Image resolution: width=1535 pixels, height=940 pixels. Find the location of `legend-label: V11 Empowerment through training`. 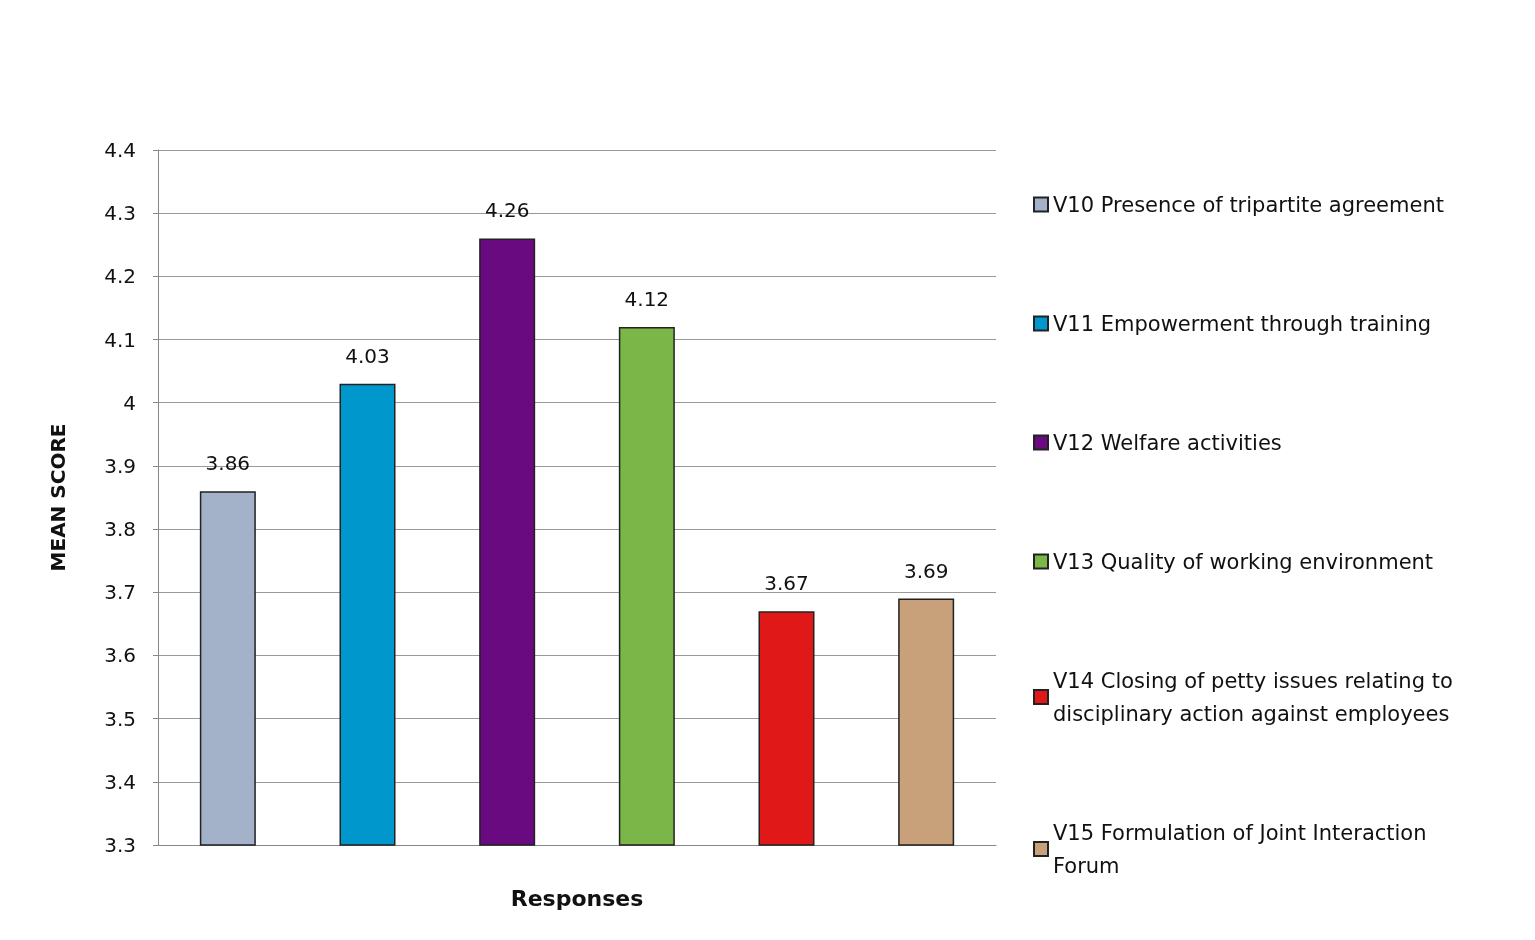

legend-label: V11 Empowerment through training is located at coordinates (1242, 323).